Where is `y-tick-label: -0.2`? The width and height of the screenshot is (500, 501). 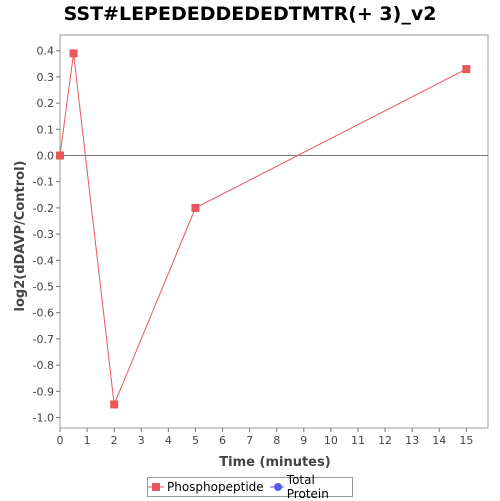
y-tick-label: -0.2 is located at coordinates (43, 208).